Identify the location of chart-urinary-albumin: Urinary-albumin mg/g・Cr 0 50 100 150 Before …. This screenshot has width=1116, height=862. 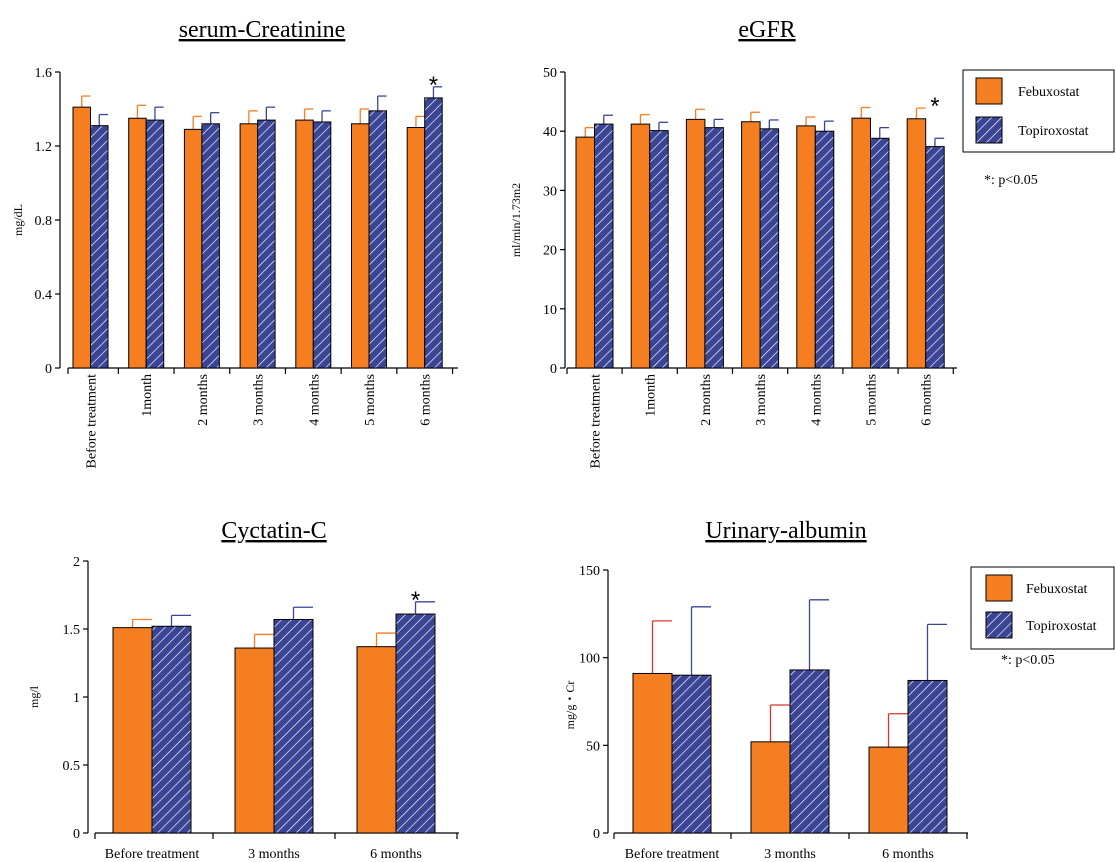
(765, 690).